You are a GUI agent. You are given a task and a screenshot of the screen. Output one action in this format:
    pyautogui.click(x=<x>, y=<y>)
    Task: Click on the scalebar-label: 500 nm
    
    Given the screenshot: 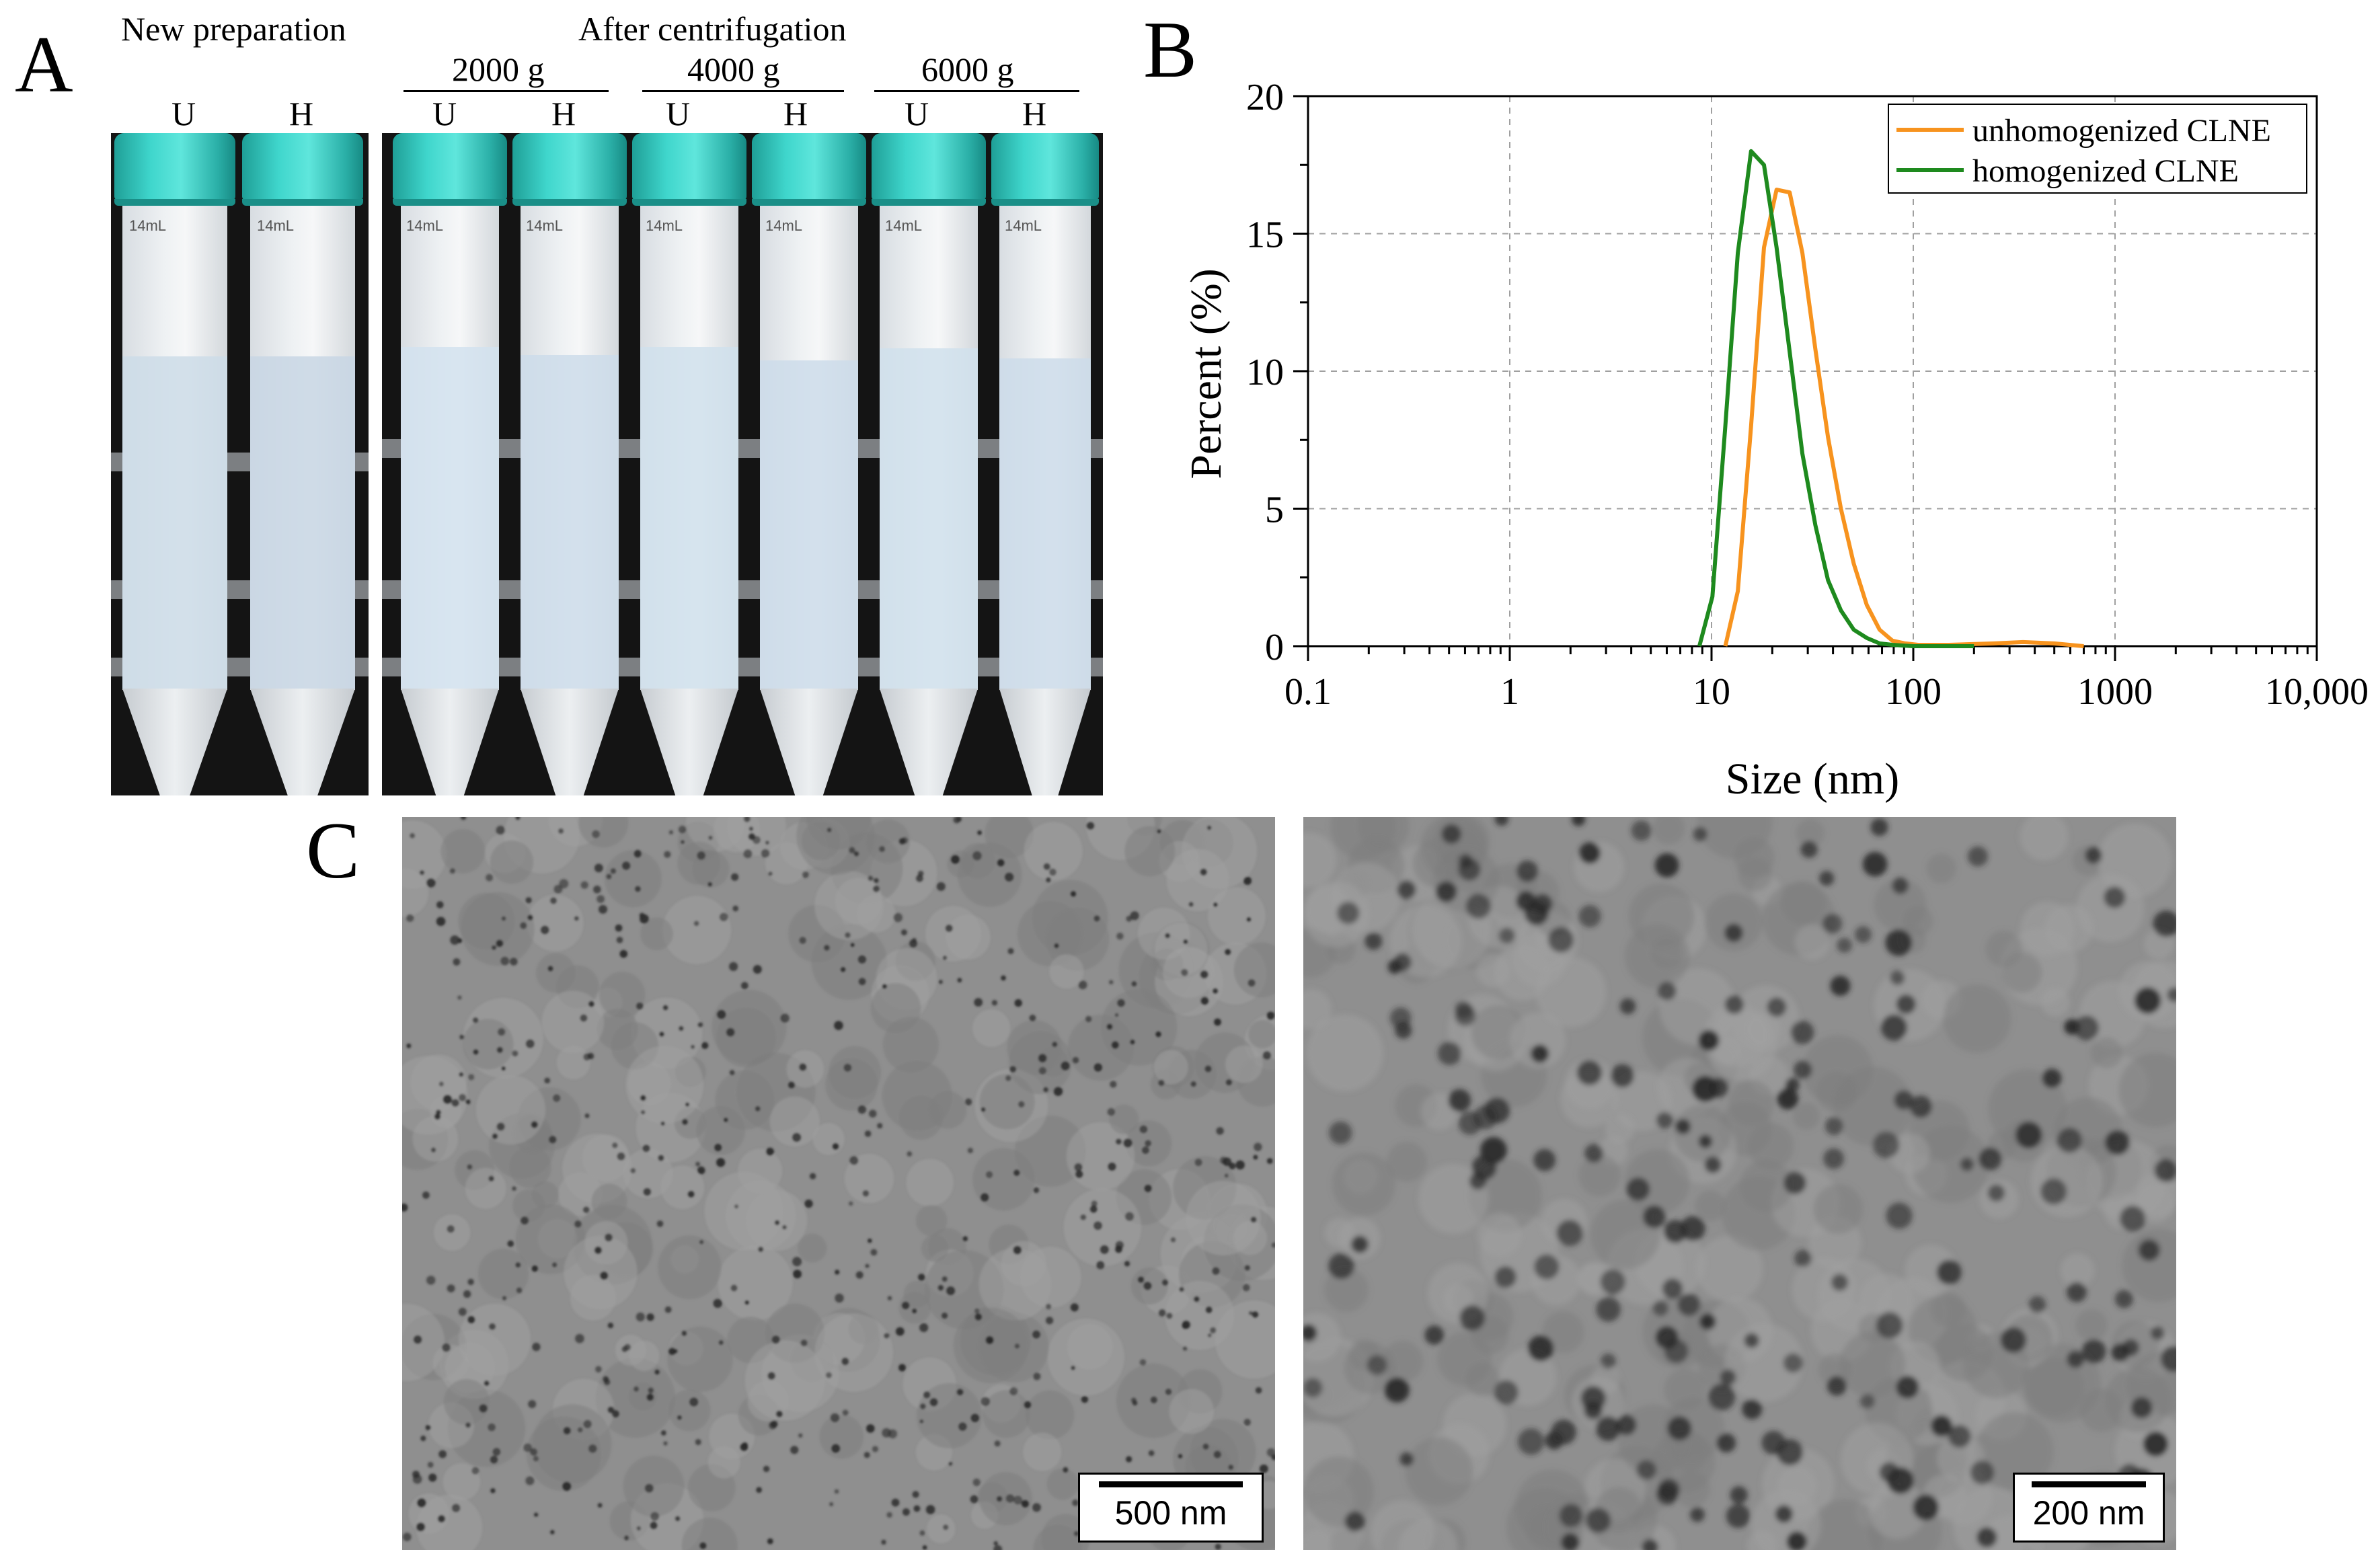 What is the action you would take?
    pyautogui.click(x=1170, y=1513)
    